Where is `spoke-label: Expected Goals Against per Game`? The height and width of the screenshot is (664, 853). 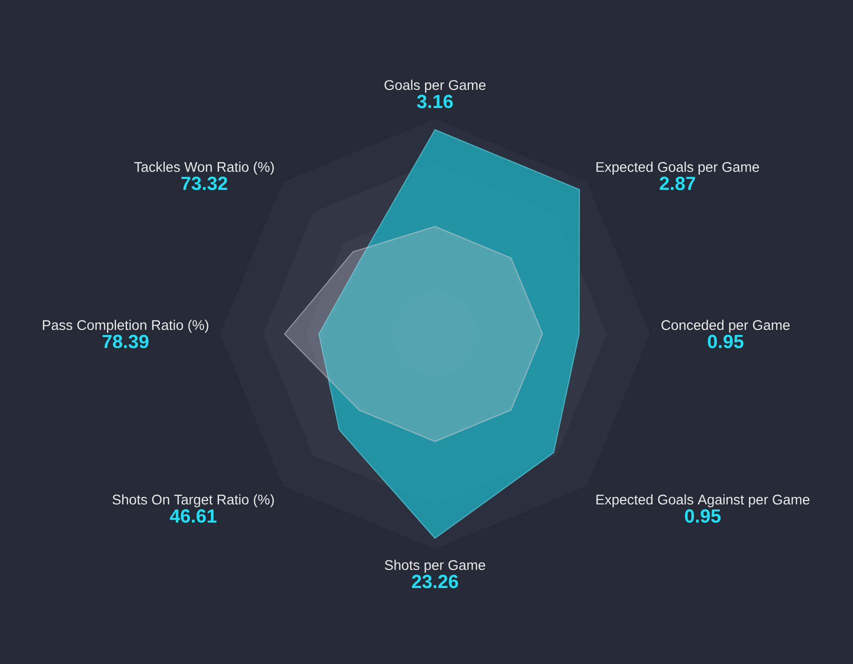
spoke-label: Expected Goals Against per Game is located at coordinates (703, 501).